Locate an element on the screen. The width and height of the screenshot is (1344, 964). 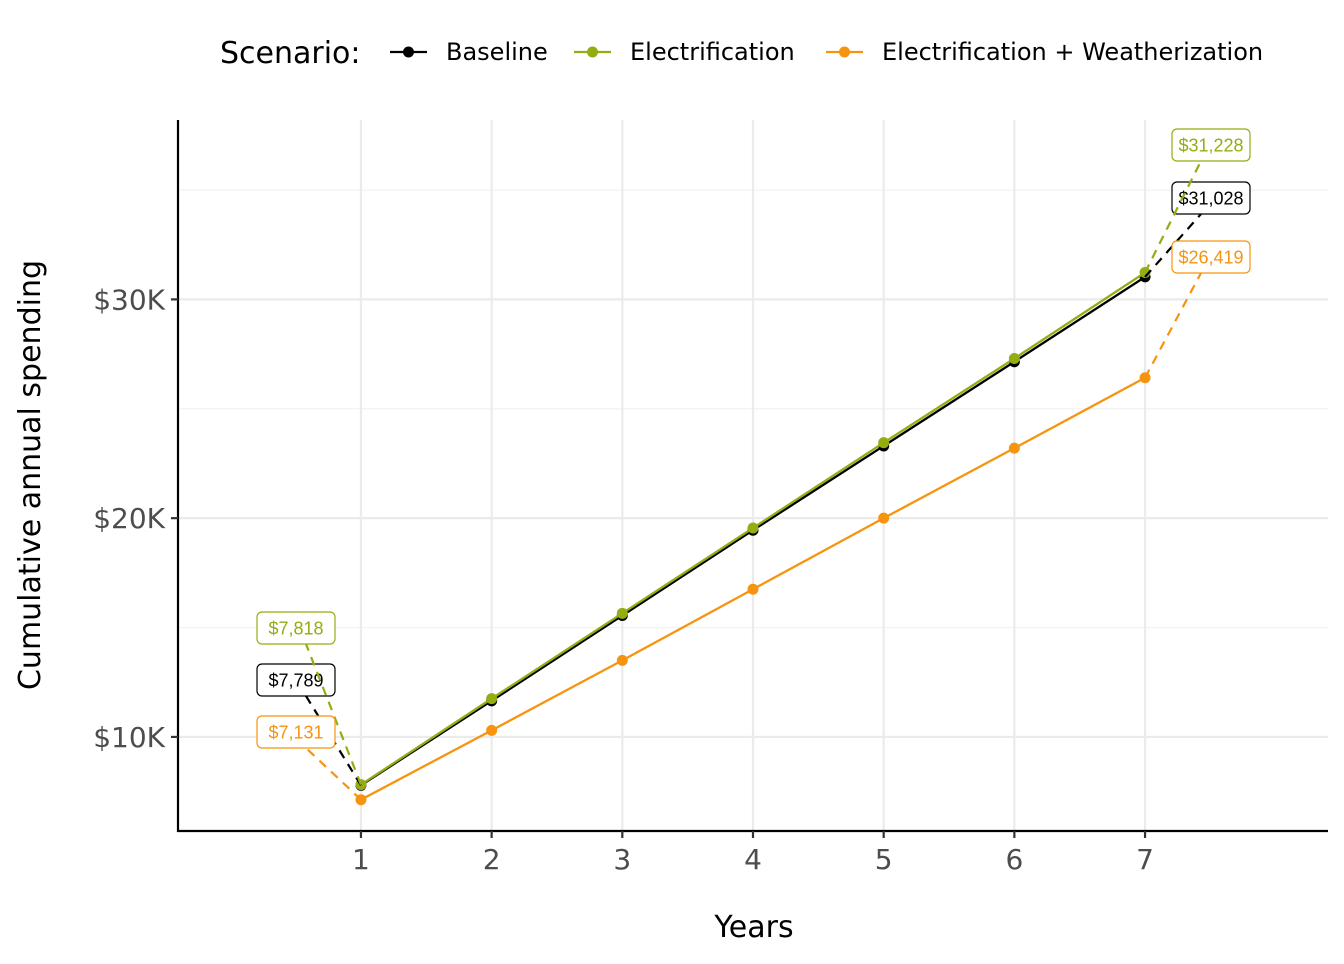
value-label: $26,419 is located at coordinates (1210, 258).